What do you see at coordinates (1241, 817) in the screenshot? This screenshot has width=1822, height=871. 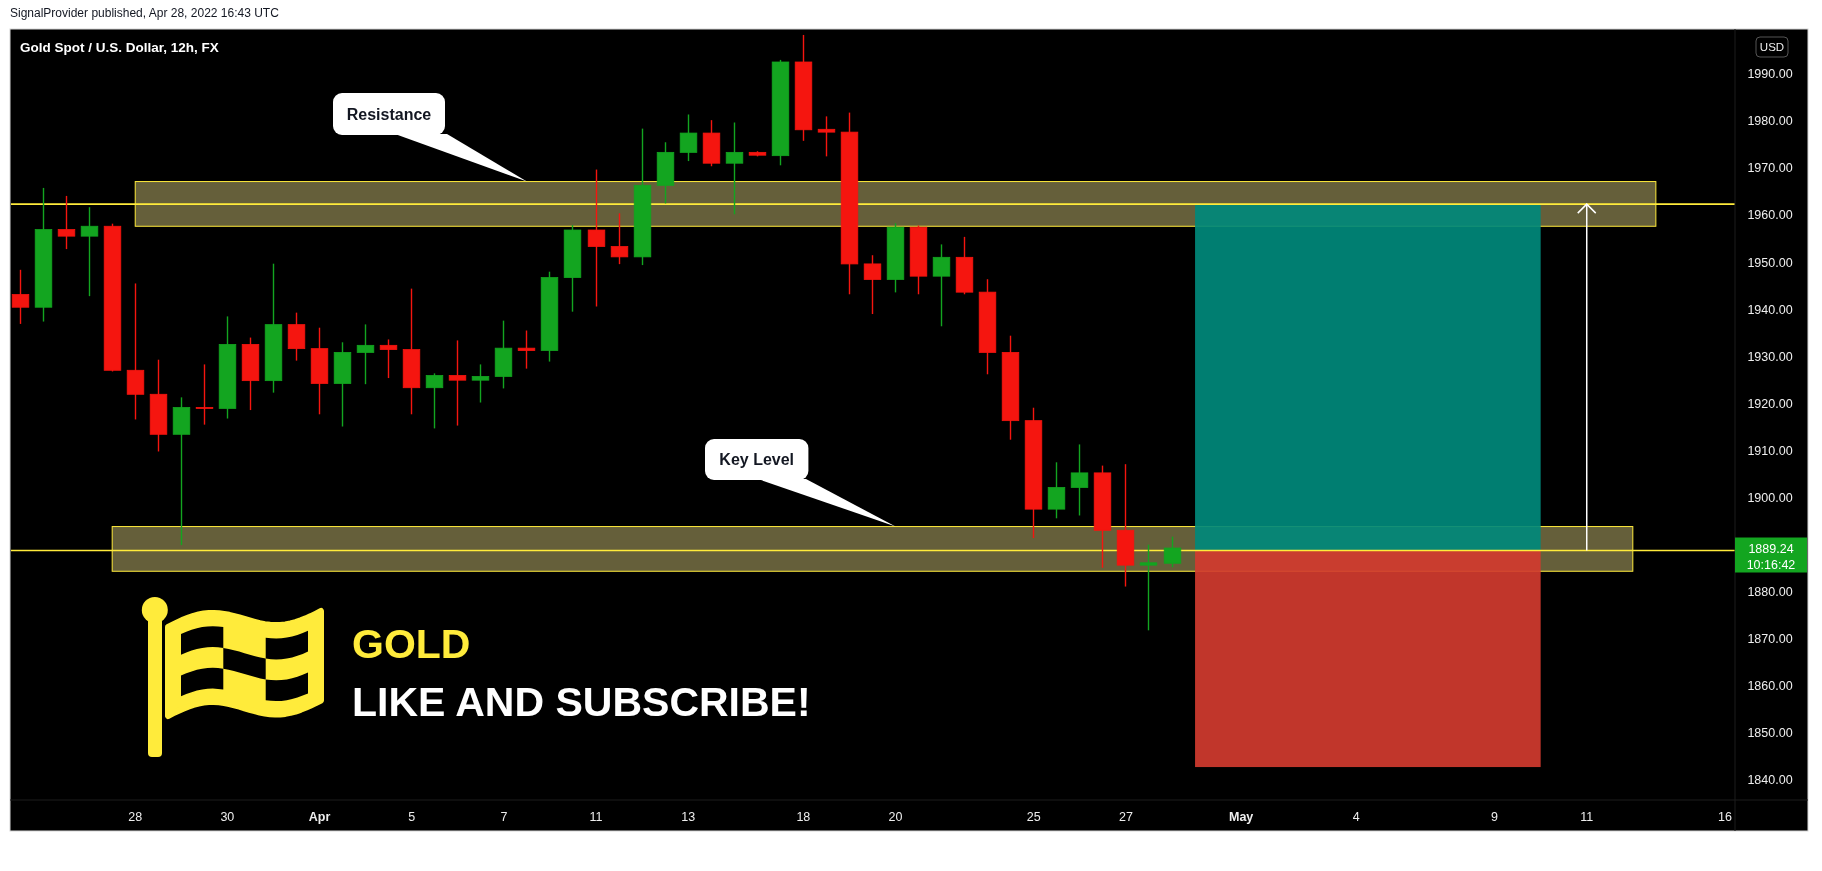 I see `x-tick-label: May` at bounding box center [1241, 817].